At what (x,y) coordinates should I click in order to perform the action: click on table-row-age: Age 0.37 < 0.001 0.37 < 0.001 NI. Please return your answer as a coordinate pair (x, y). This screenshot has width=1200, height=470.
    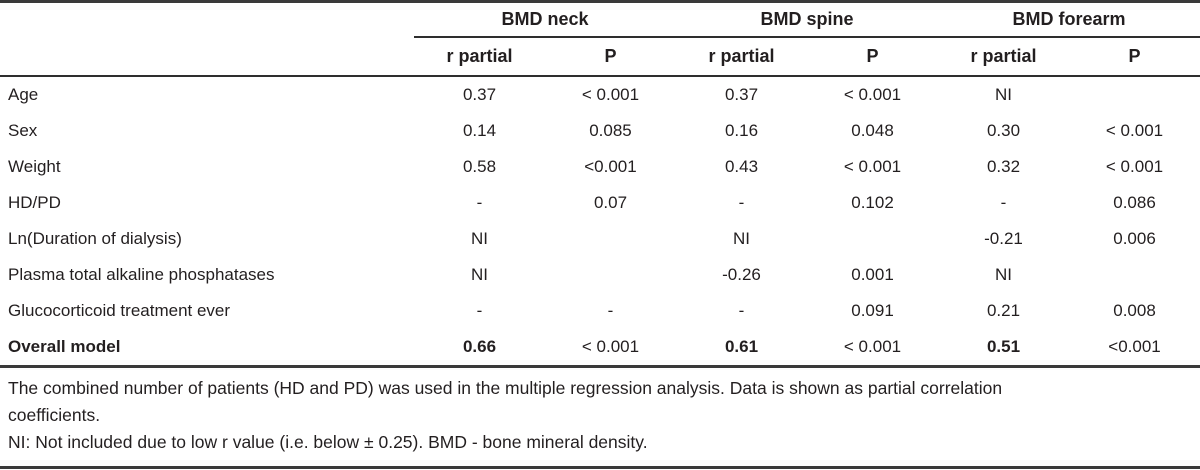
    Looking at the image, I should click on (600, 94).